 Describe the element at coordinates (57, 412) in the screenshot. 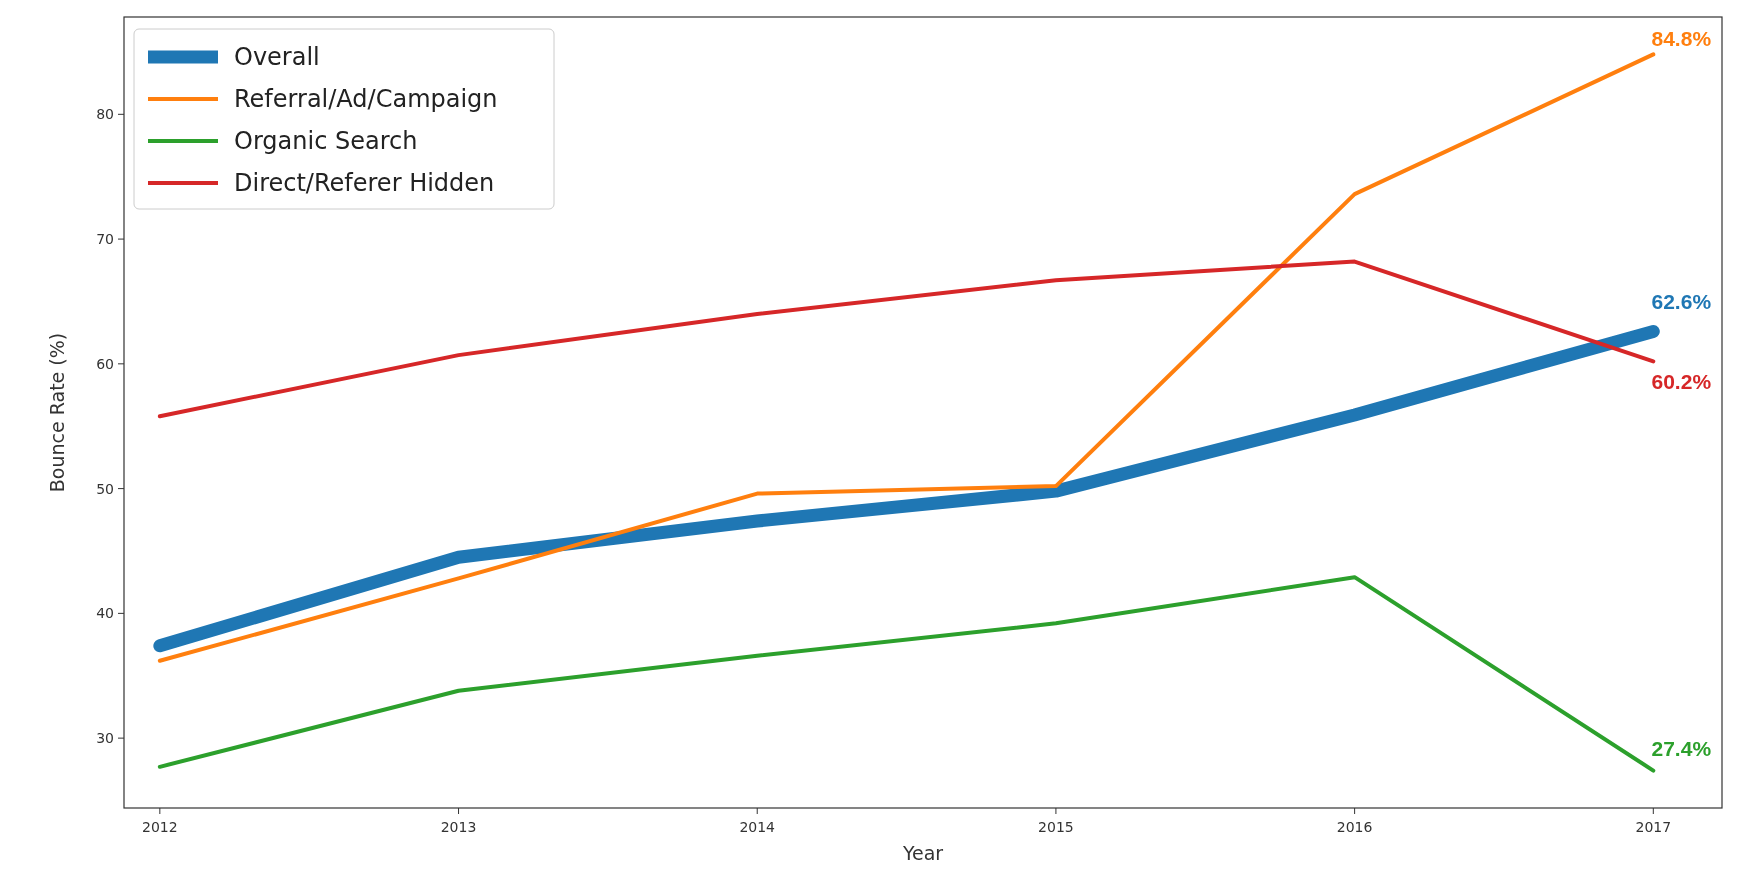

I see `y-axis-title: Bounce Rate (%)` at that location.